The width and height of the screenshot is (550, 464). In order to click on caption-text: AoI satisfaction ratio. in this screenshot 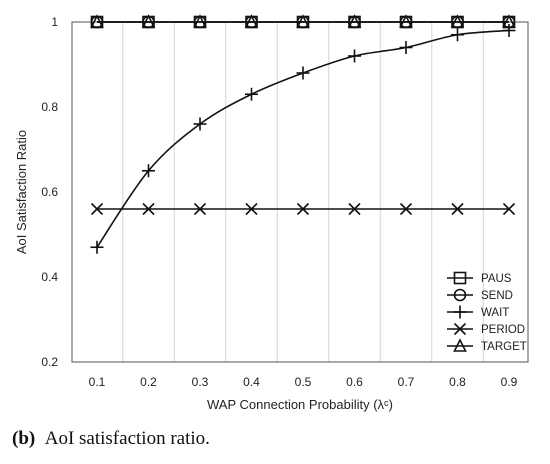, I will do `click(127, 438)`.